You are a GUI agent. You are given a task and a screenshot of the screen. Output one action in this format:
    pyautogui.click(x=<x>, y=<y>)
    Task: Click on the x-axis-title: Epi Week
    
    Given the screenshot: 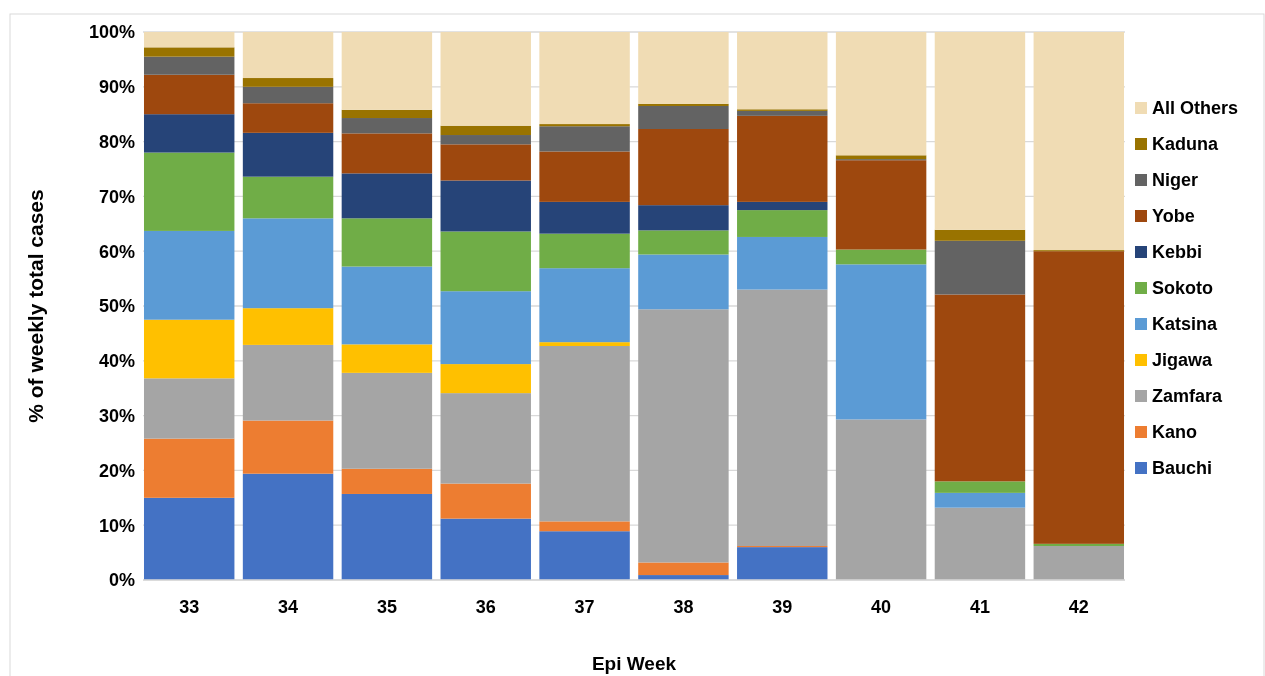 What is the action you would take?
    pyautogui.click(x=634, y=663)
    